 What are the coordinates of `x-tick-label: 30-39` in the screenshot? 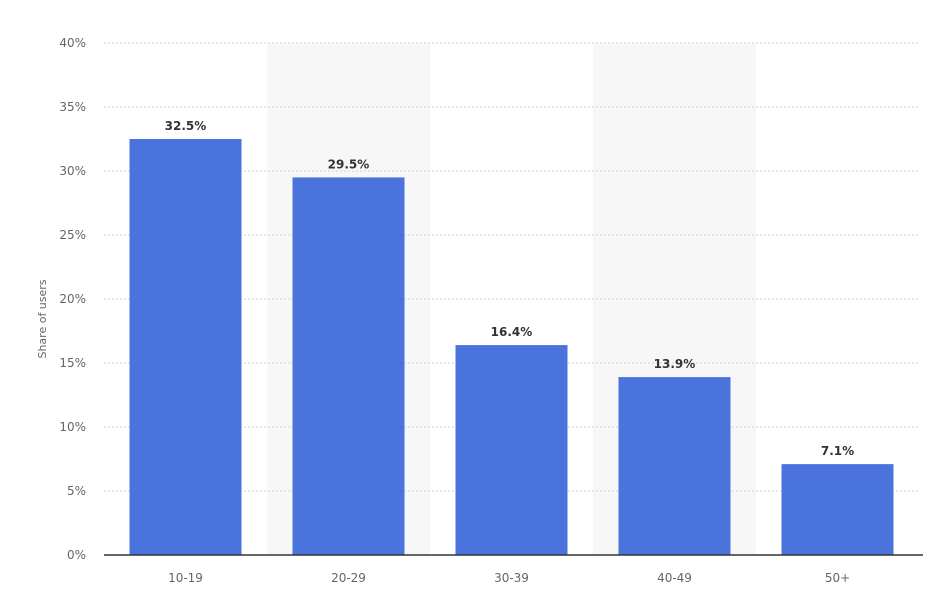 It's located at (511, 578).